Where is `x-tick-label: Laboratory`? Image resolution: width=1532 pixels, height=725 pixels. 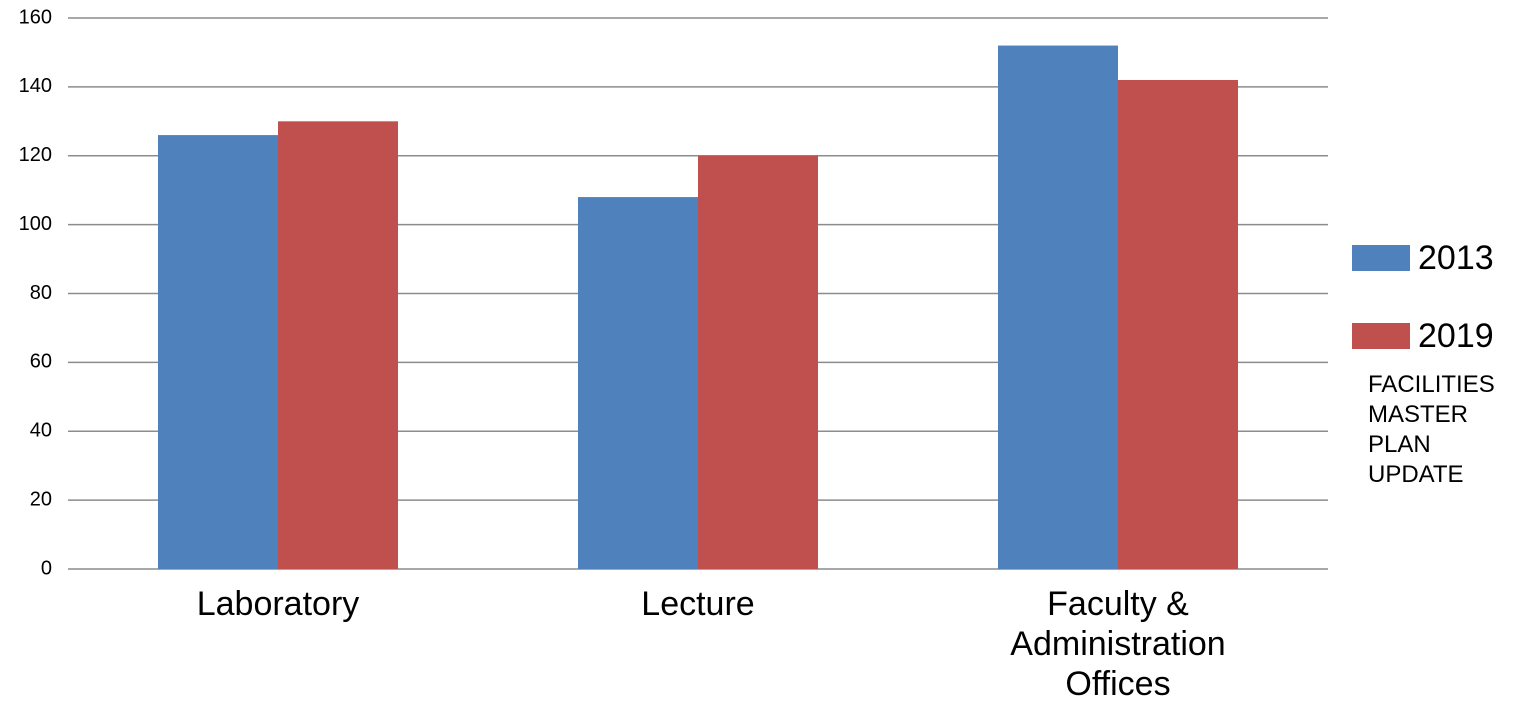
x-tick-label: Laboratory is located at coordinates (278, 604).